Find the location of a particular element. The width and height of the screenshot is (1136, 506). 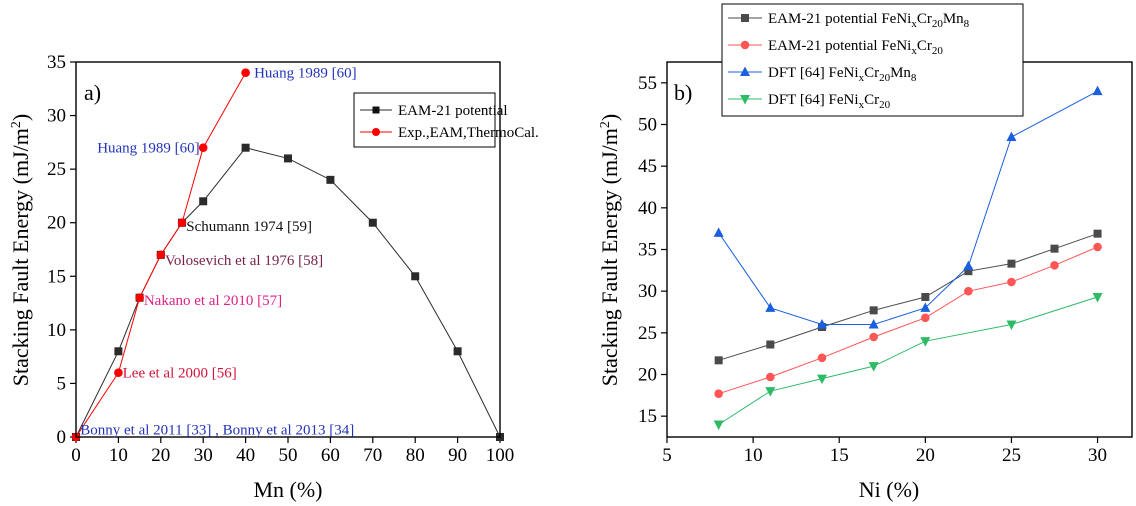

panel-a-y-tick-label-6: 30 is located at coordinates (56, 116).